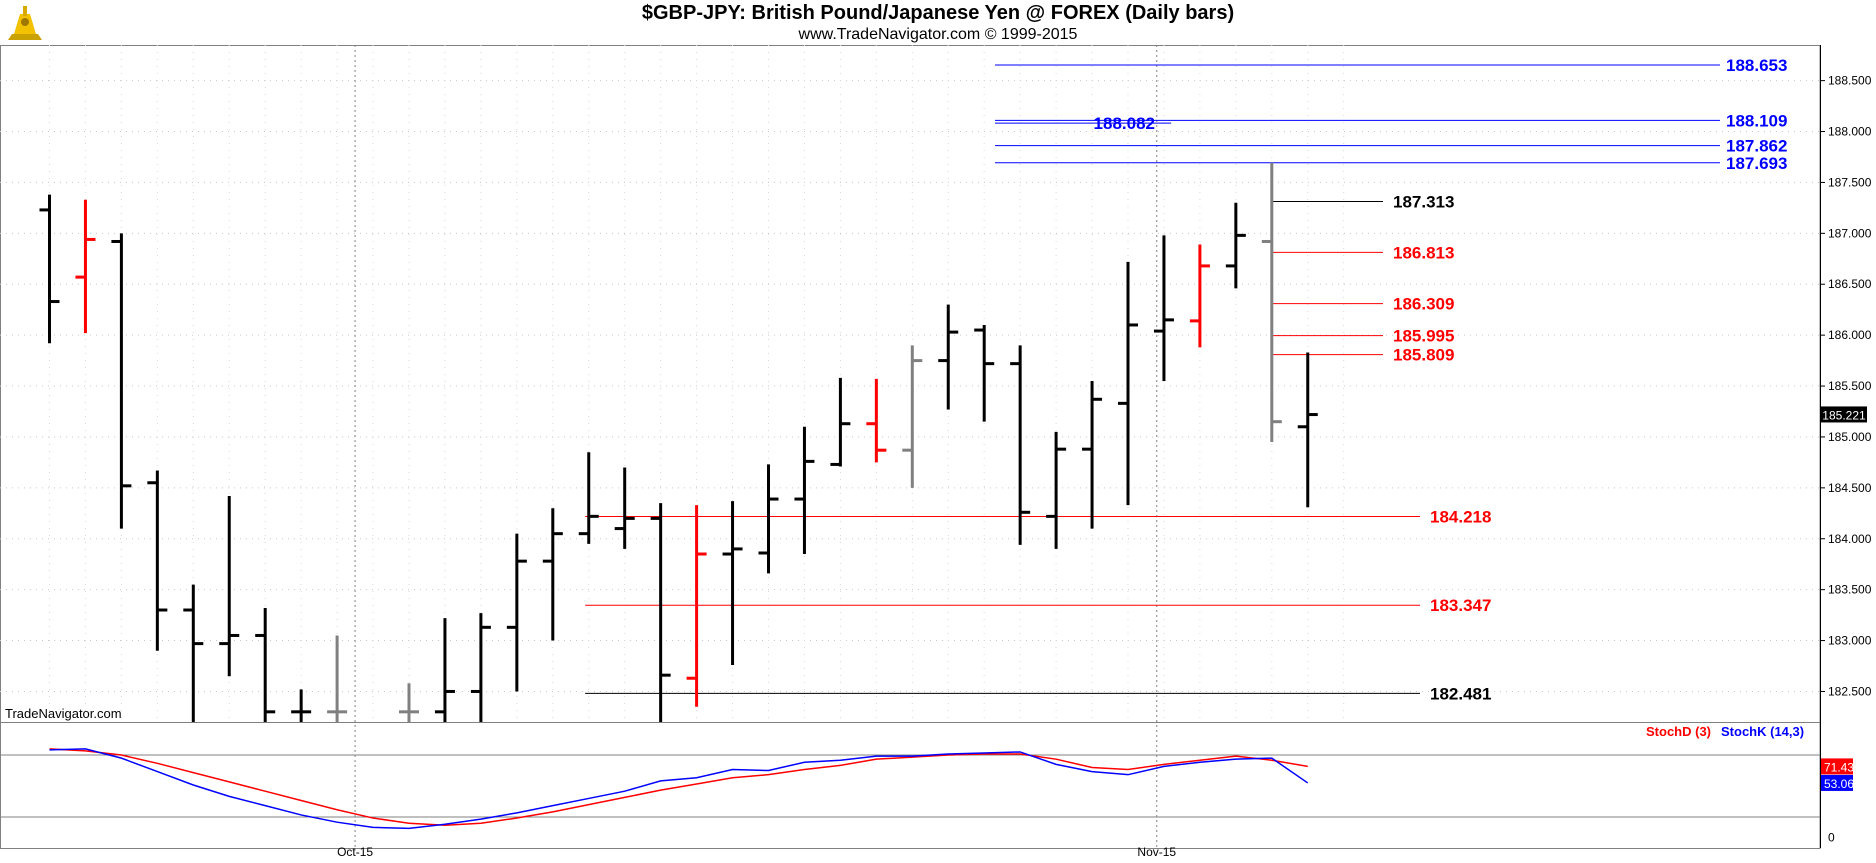 Image resolution: width=1876 pixels, height=863 pixels. Describe the element at coordinates (1850, 233) in the screenshot. I see `y-tick-label: 187.000` at that location.